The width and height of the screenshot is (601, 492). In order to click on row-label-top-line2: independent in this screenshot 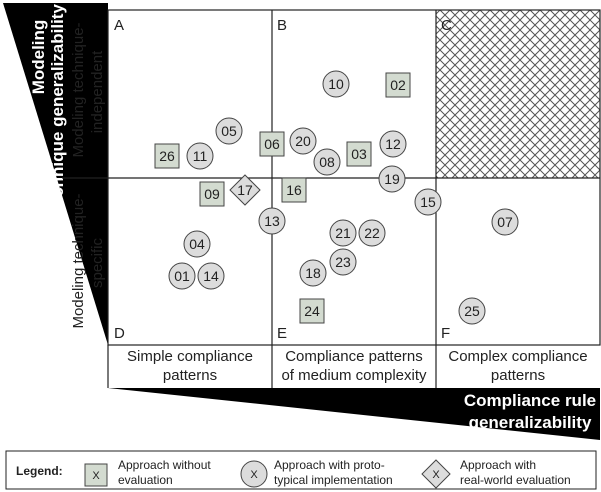, I will do `click(97, 91)`.